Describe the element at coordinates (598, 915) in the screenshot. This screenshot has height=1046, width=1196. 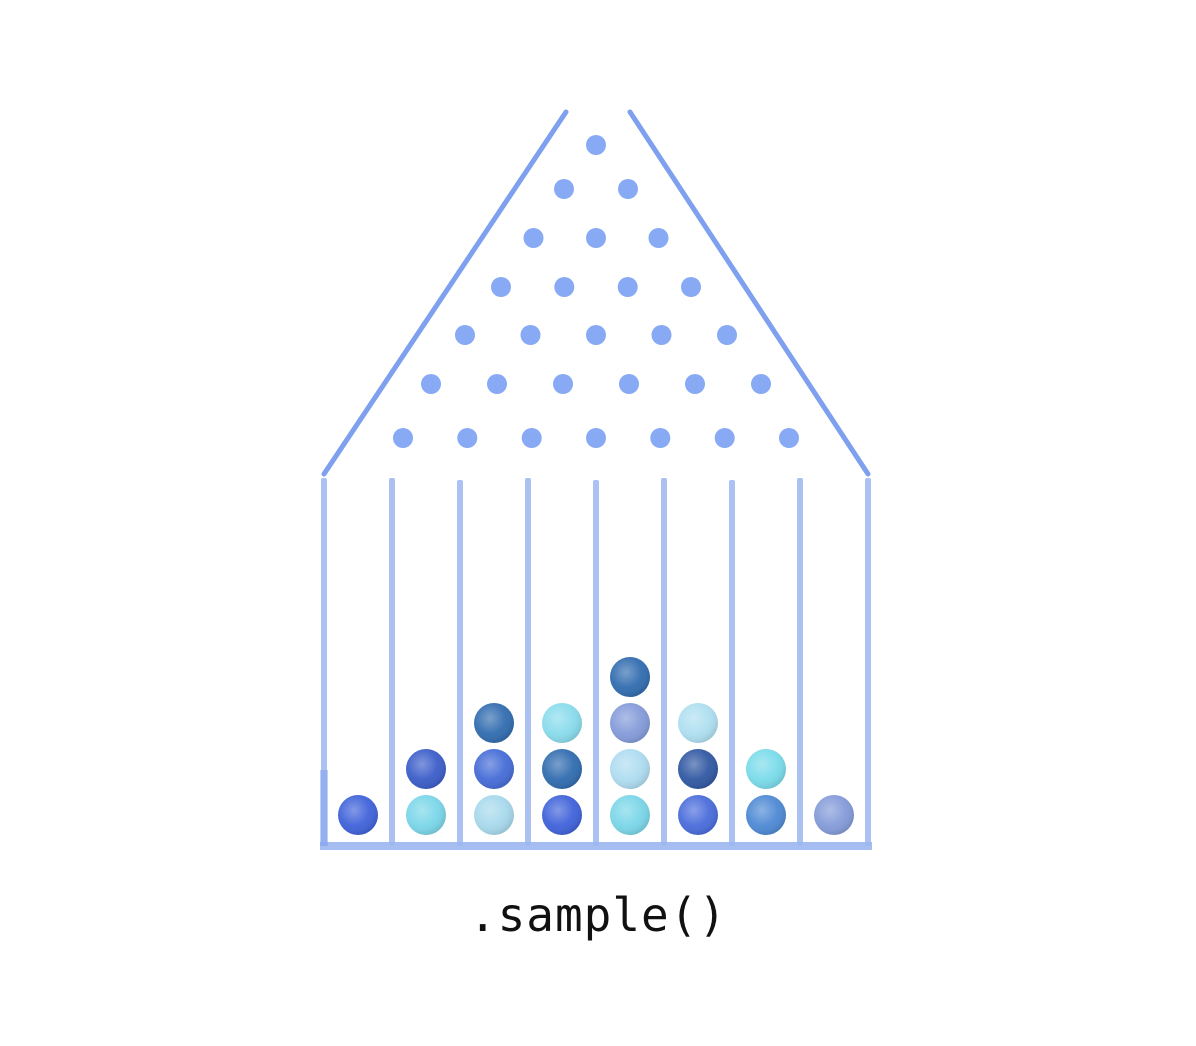
I see `method-caption: .sample()` at that location.